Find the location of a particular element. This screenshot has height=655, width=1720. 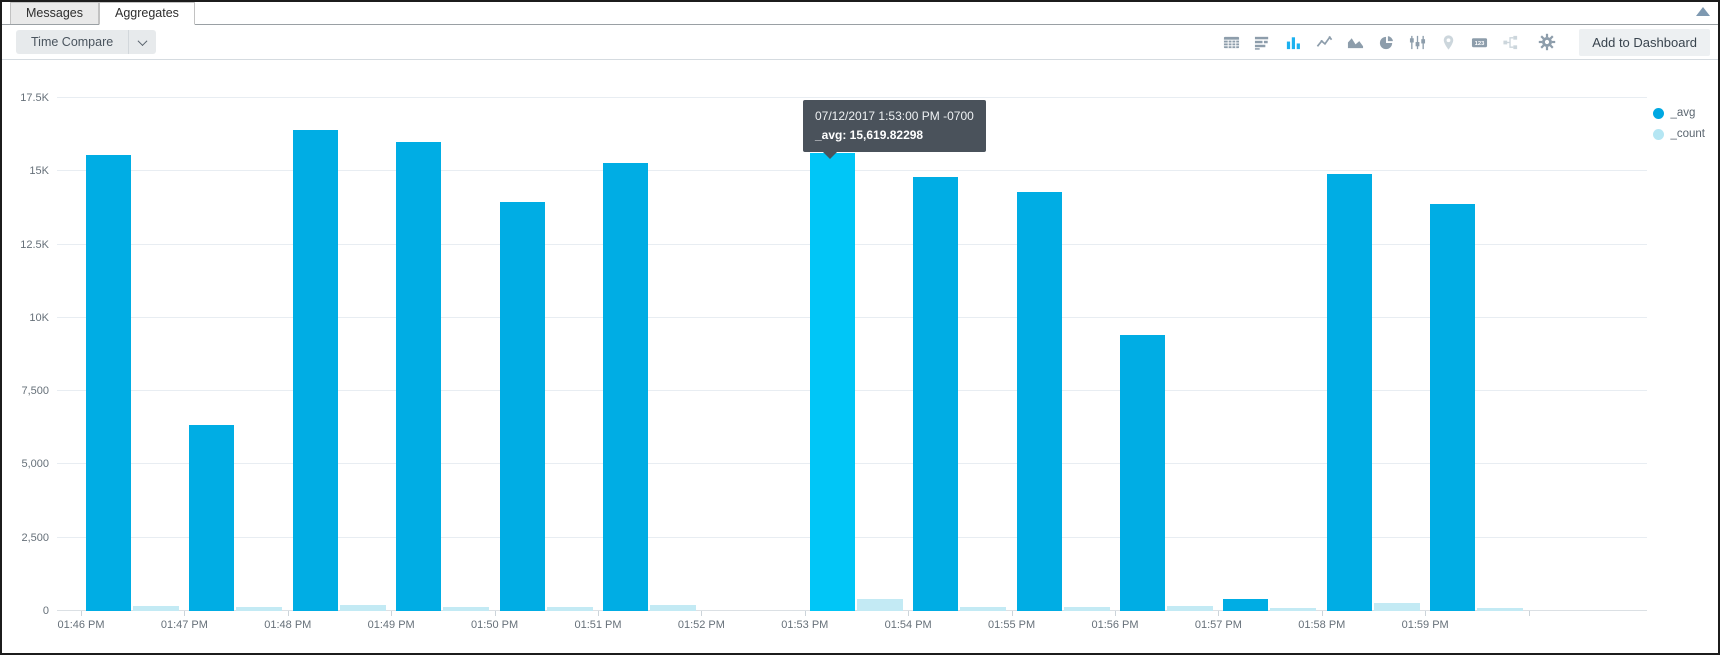

x-axis-label: 01:57 PM is located at coordinates (1218, 625).